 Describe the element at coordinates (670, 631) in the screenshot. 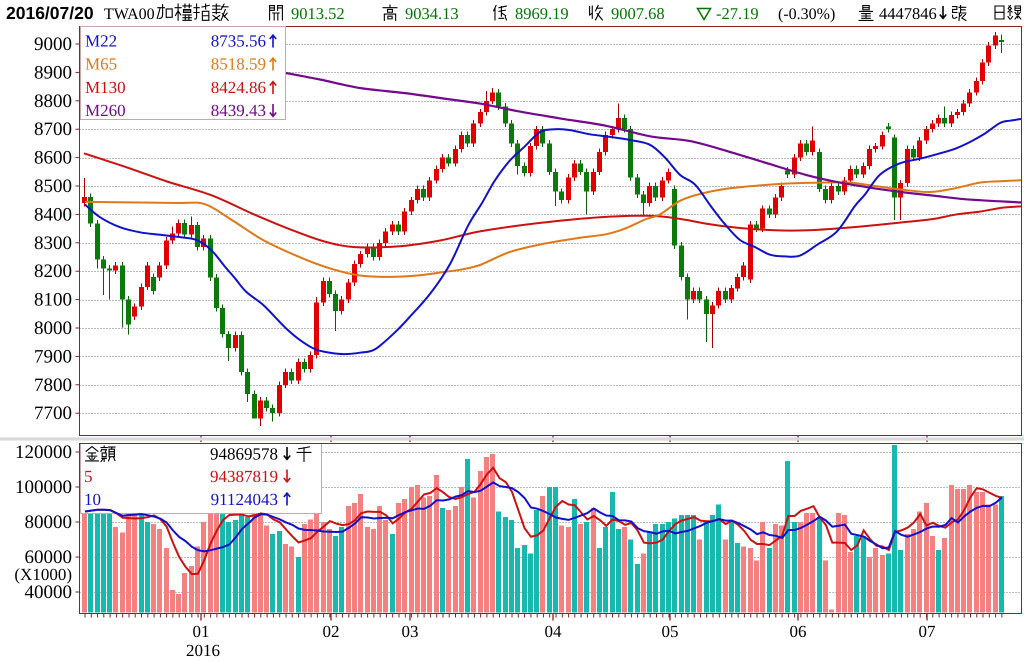

I see `svg-text: 05` at that location.